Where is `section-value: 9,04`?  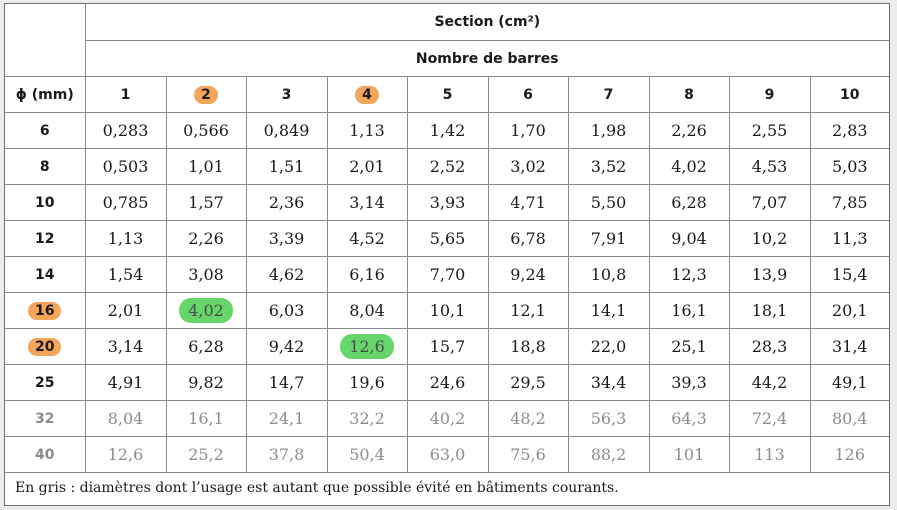 section-value: 9,04 is located at coordinates (689, 238).